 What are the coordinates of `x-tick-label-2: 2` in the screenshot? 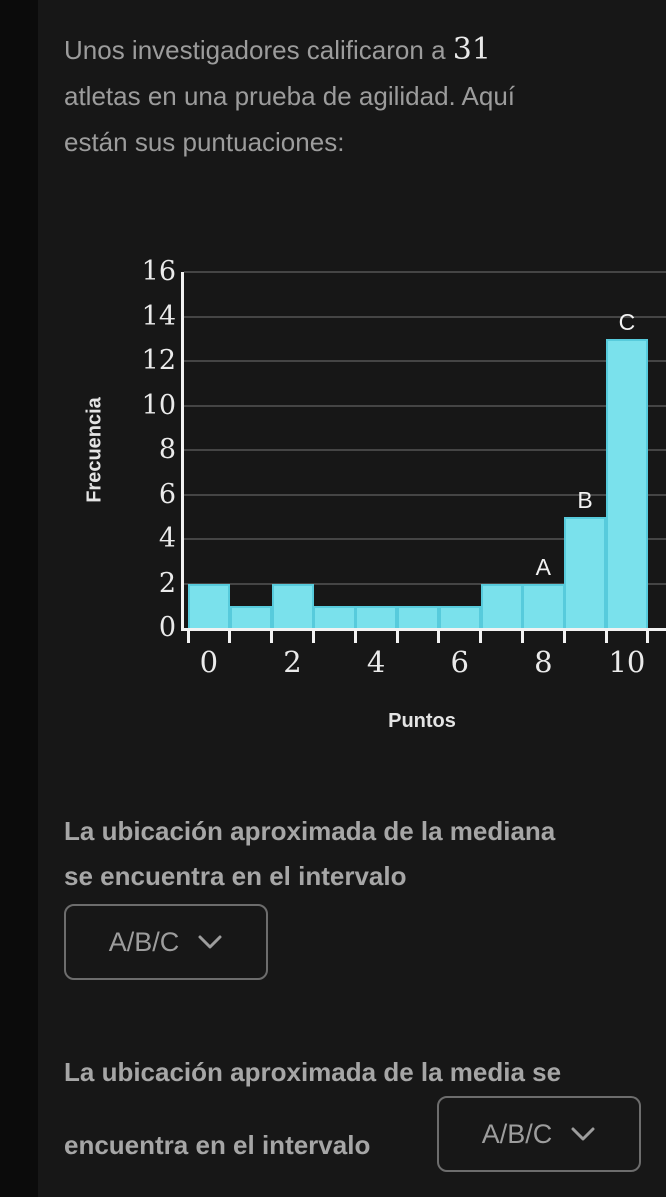 It's located at (292, 662).